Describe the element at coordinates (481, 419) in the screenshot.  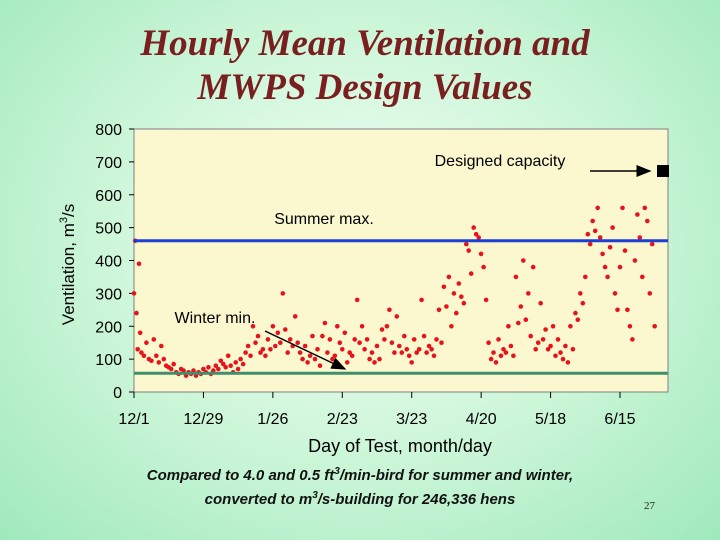
I see `x-tick-label: 4/20` at that location.